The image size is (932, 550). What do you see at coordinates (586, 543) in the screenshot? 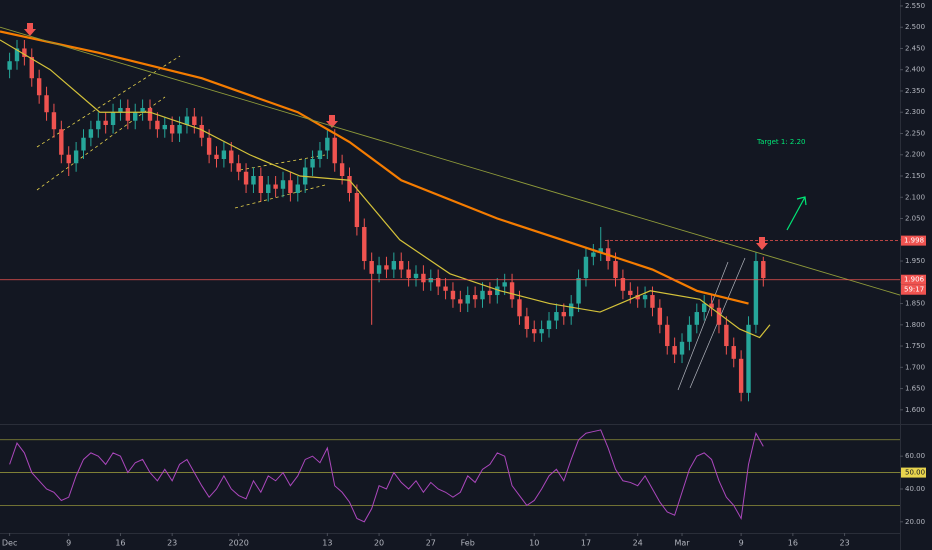
I see `x-tick-label: 17` at bounding box center [586, 543].